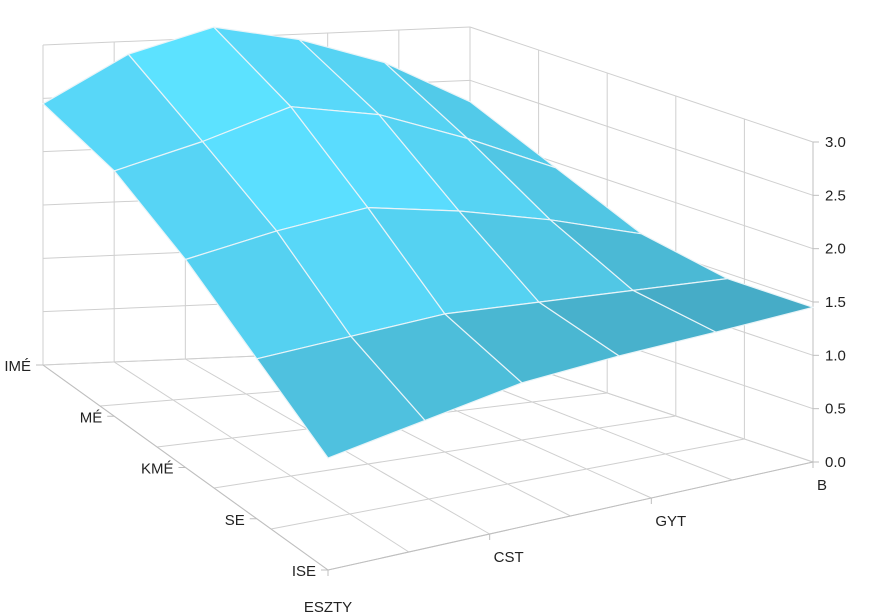 Image resolution: width=885 pixels, height=616 pixels. Describe the element at coordinates (17, 366) in the screenshot. I see `y-tick-label: IMÉ` at that location.